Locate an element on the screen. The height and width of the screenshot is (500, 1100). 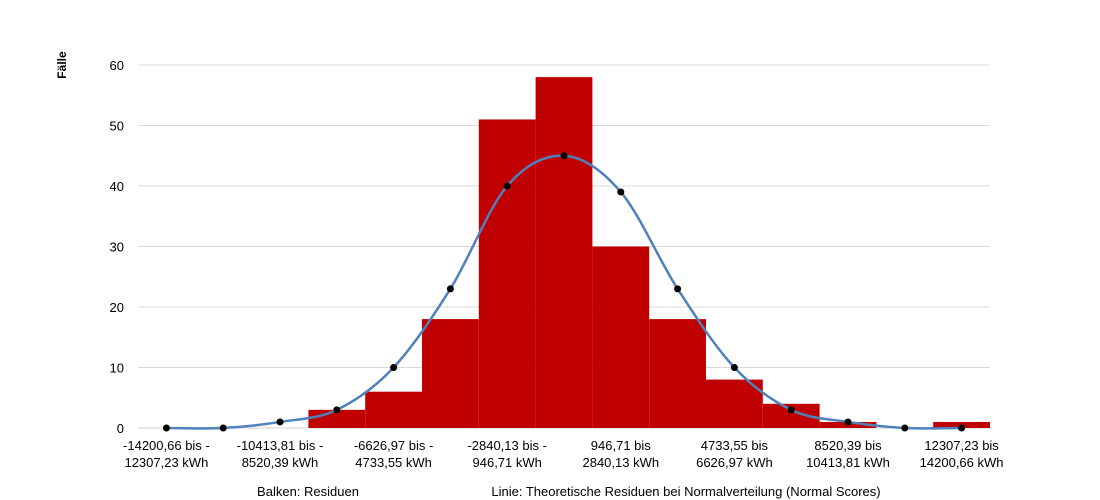
x-tick-label: 946,71 kWh is located at coordinates (507, 462).